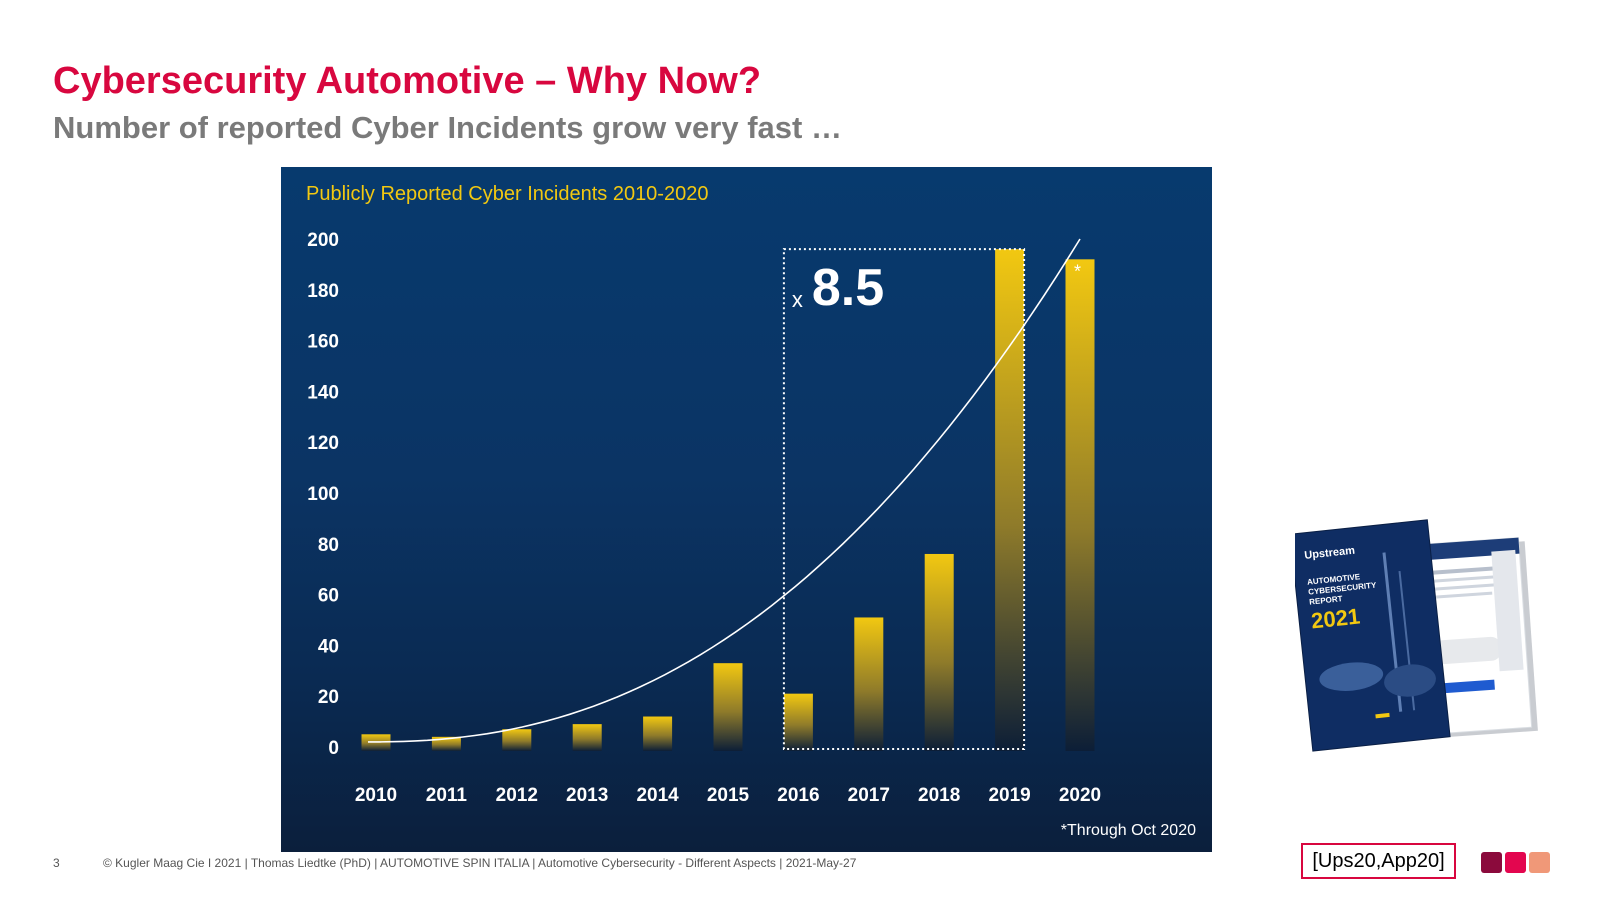  I want to click on y-tick-label: 80, so click(328, 545).